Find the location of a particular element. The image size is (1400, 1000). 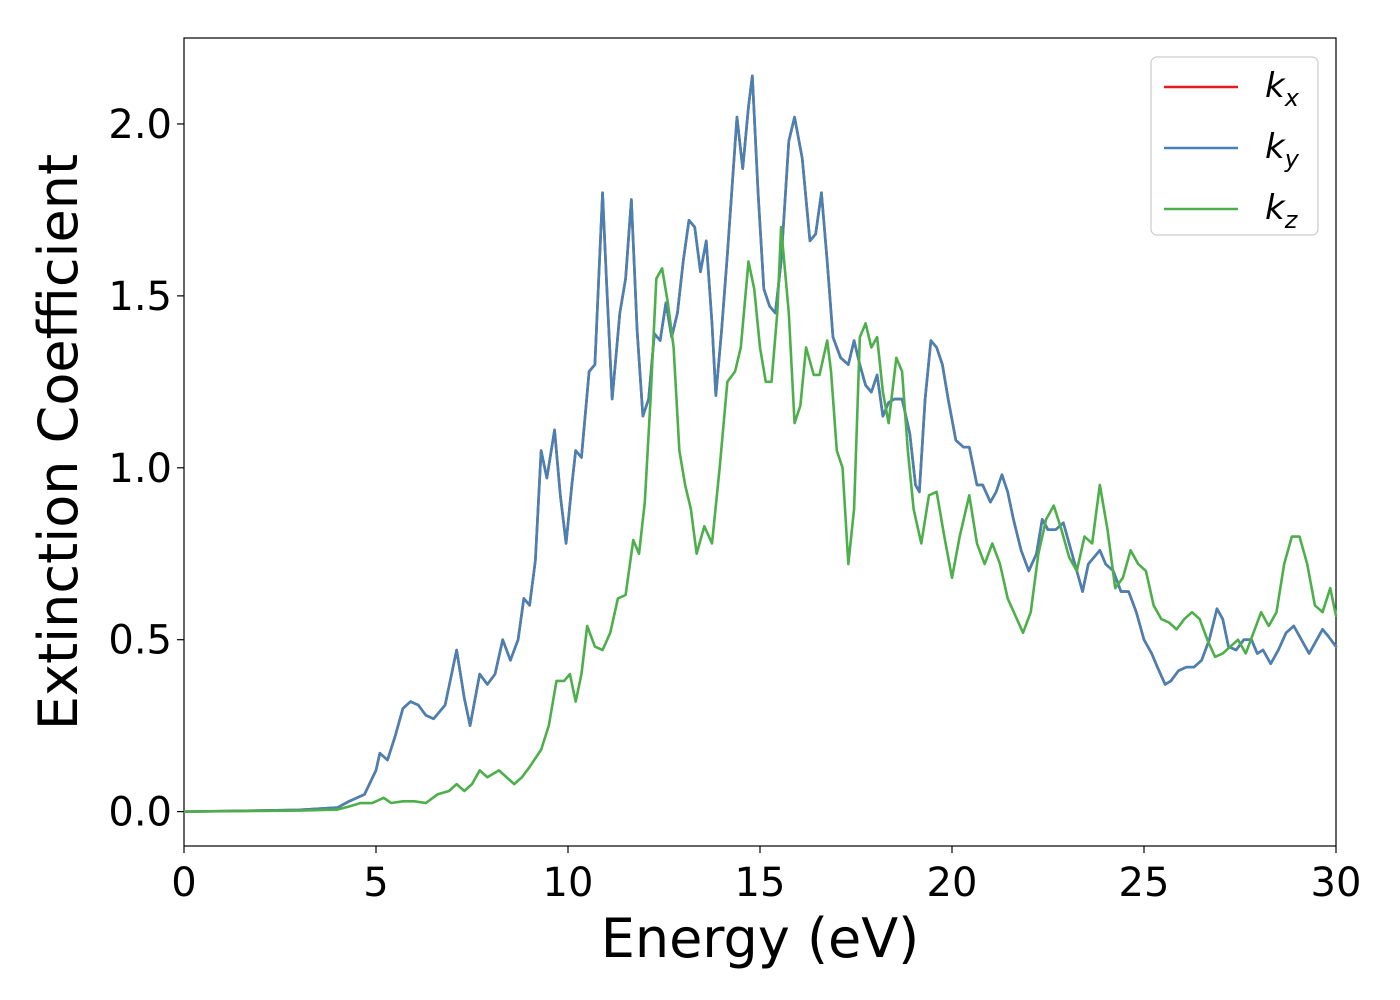

legend-label-subscript: z is located at coordinates (1291, 220).